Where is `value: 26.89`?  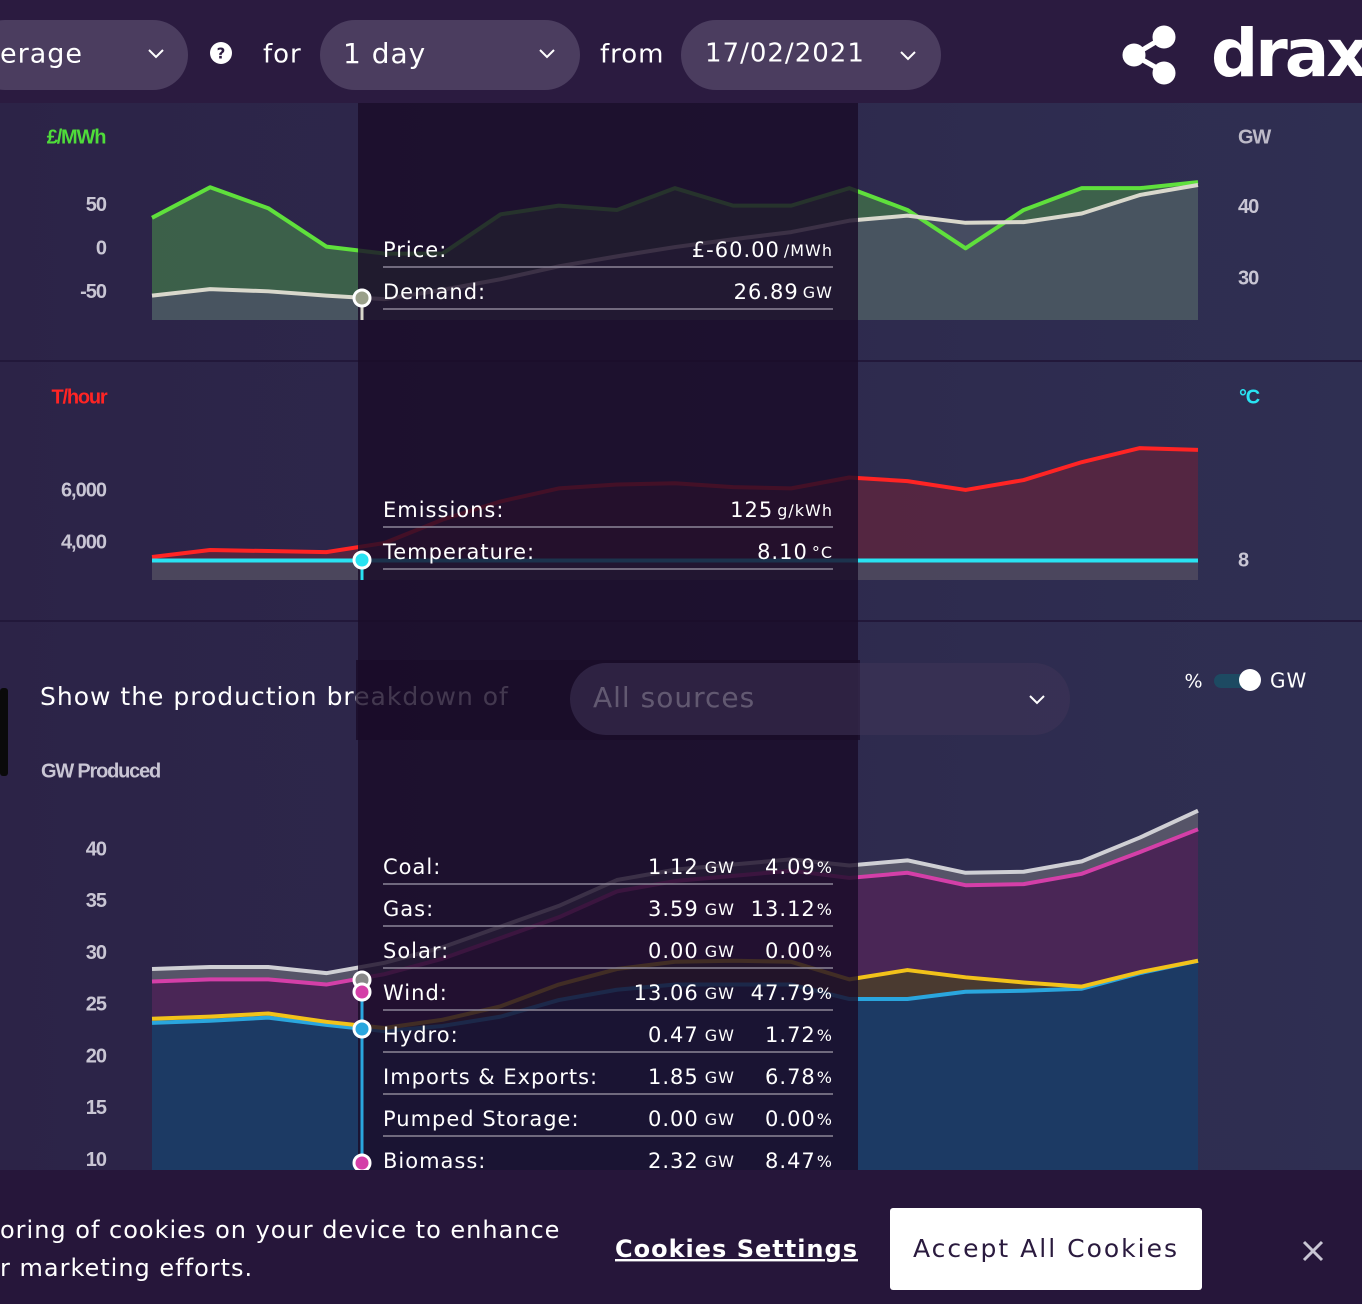
value: 26.89 is located at coordinates (766, 292).